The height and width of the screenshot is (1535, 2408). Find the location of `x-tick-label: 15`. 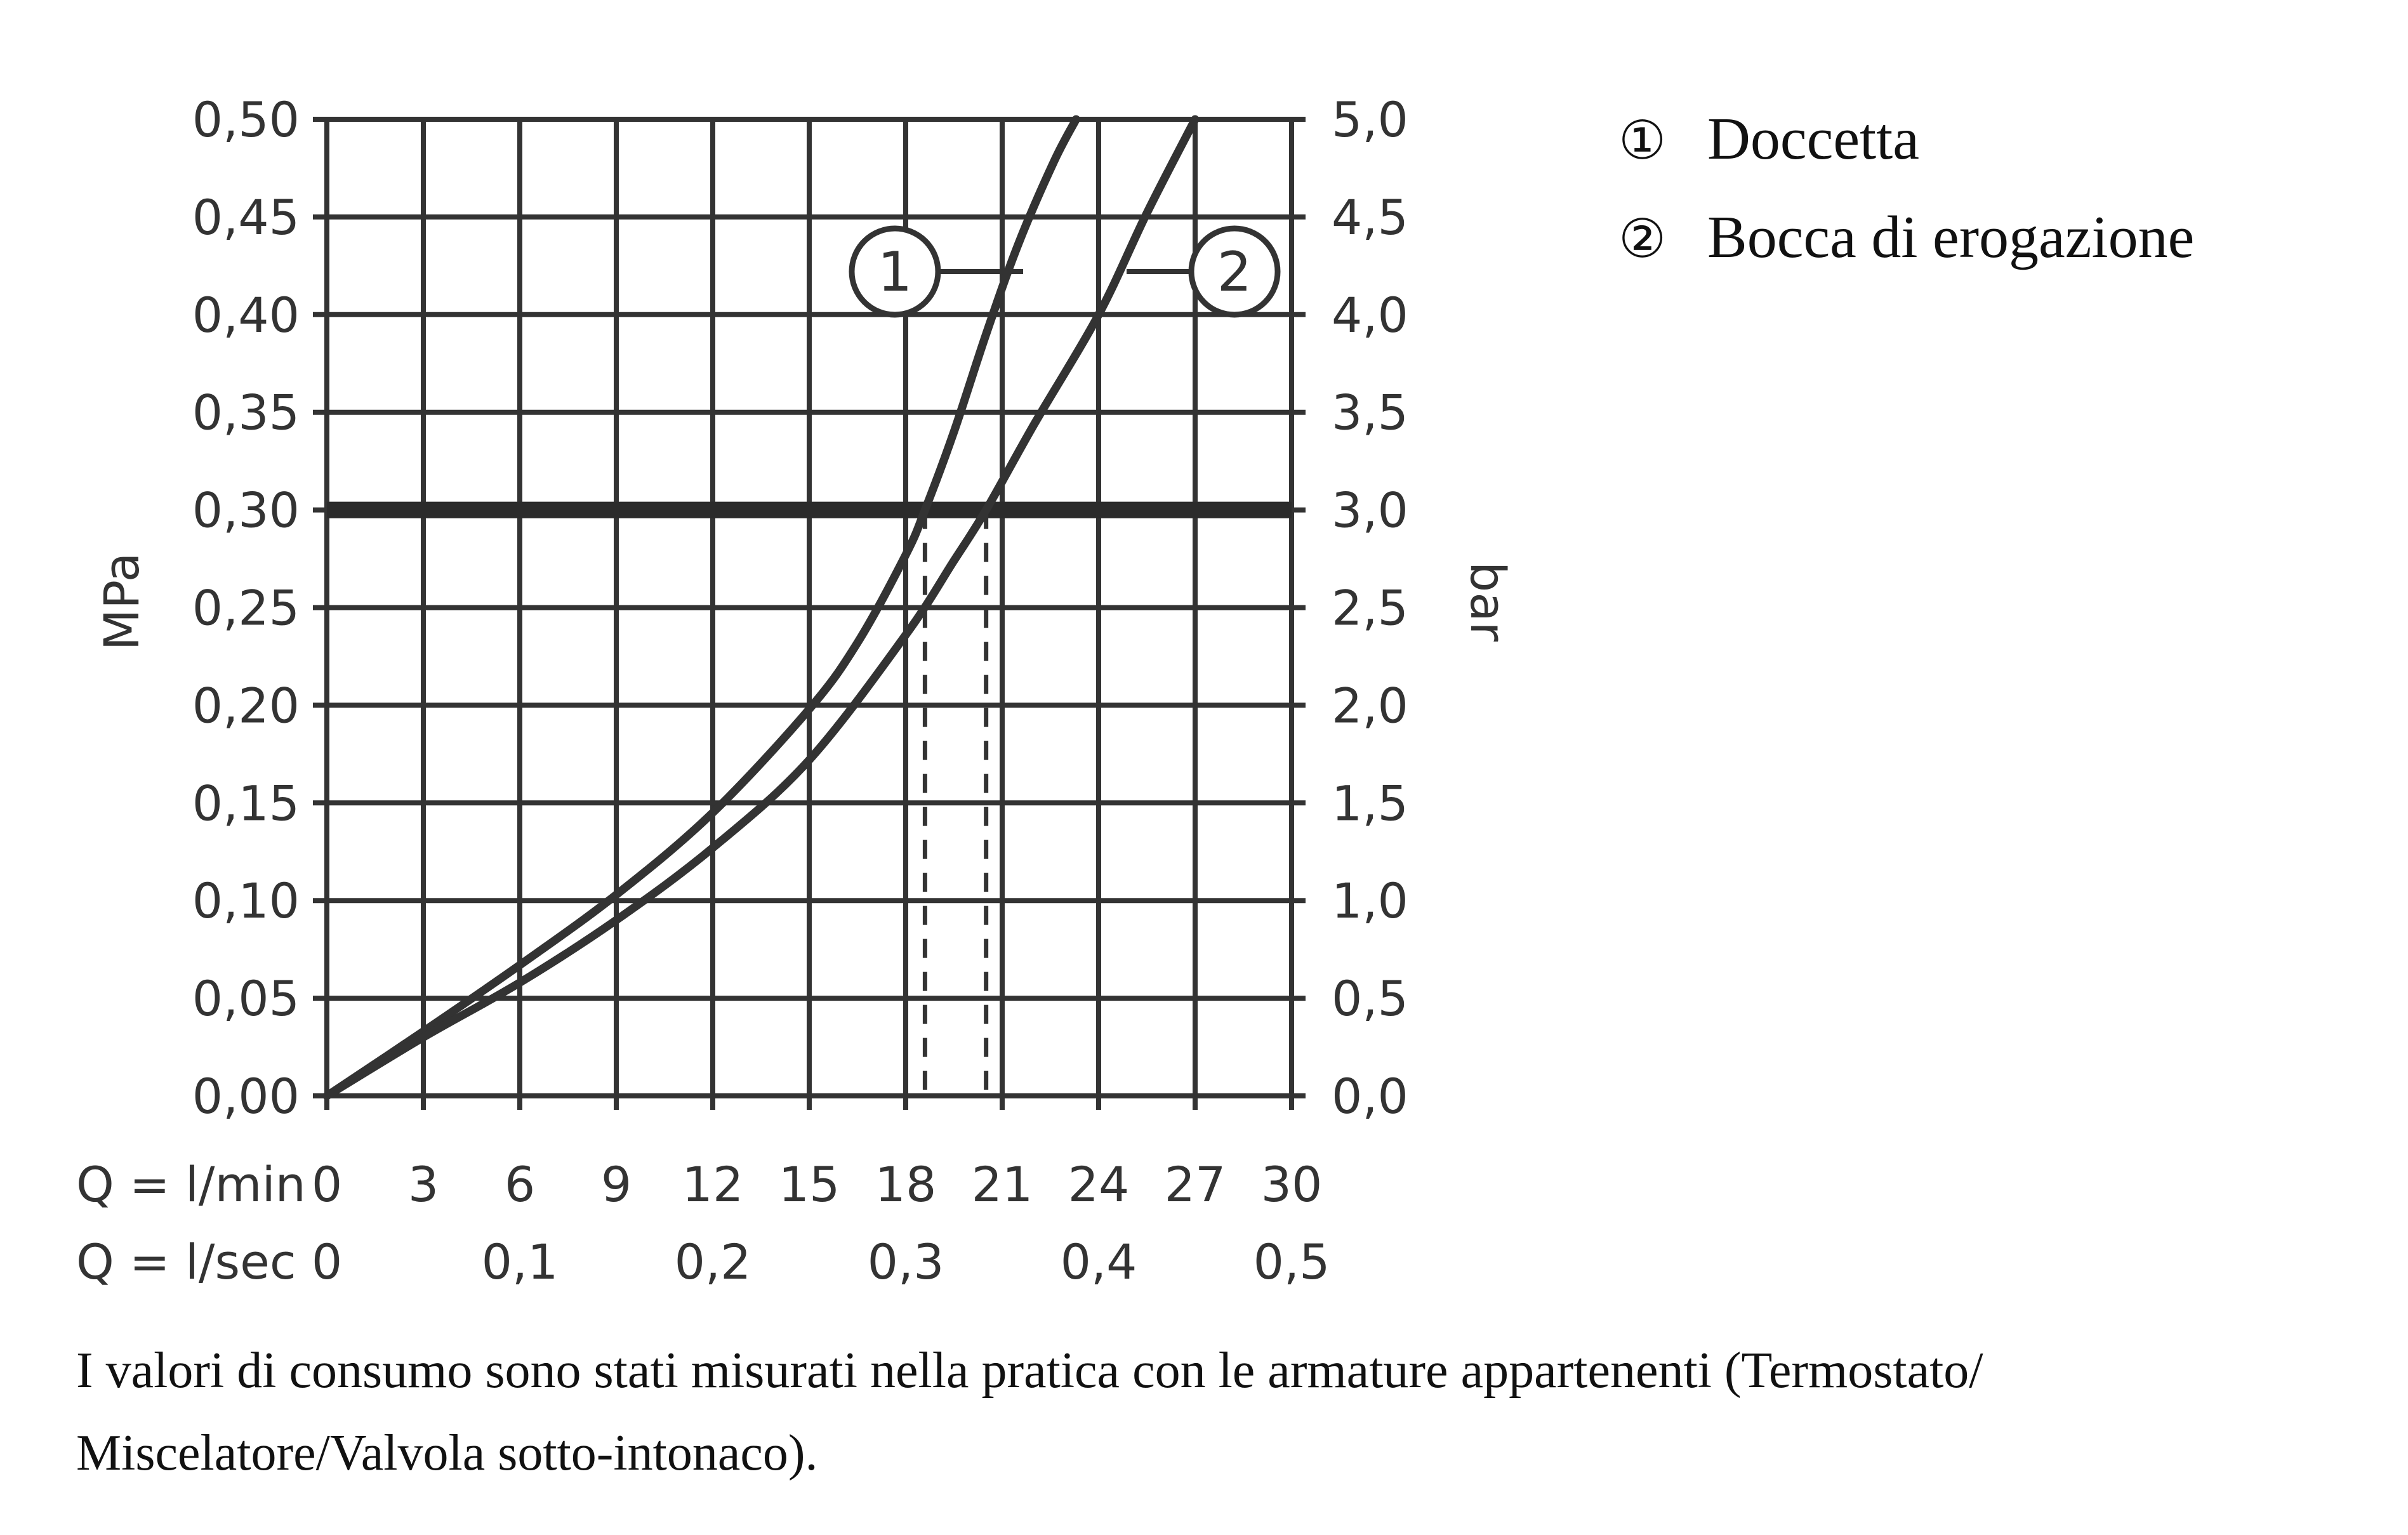

x-tick-label: 15 is located at coordinates (809, 1184).